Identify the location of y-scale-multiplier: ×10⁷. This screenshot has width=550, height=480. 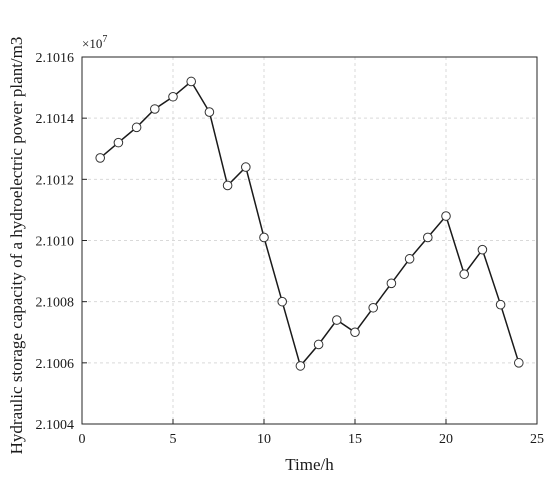
(94, 42).